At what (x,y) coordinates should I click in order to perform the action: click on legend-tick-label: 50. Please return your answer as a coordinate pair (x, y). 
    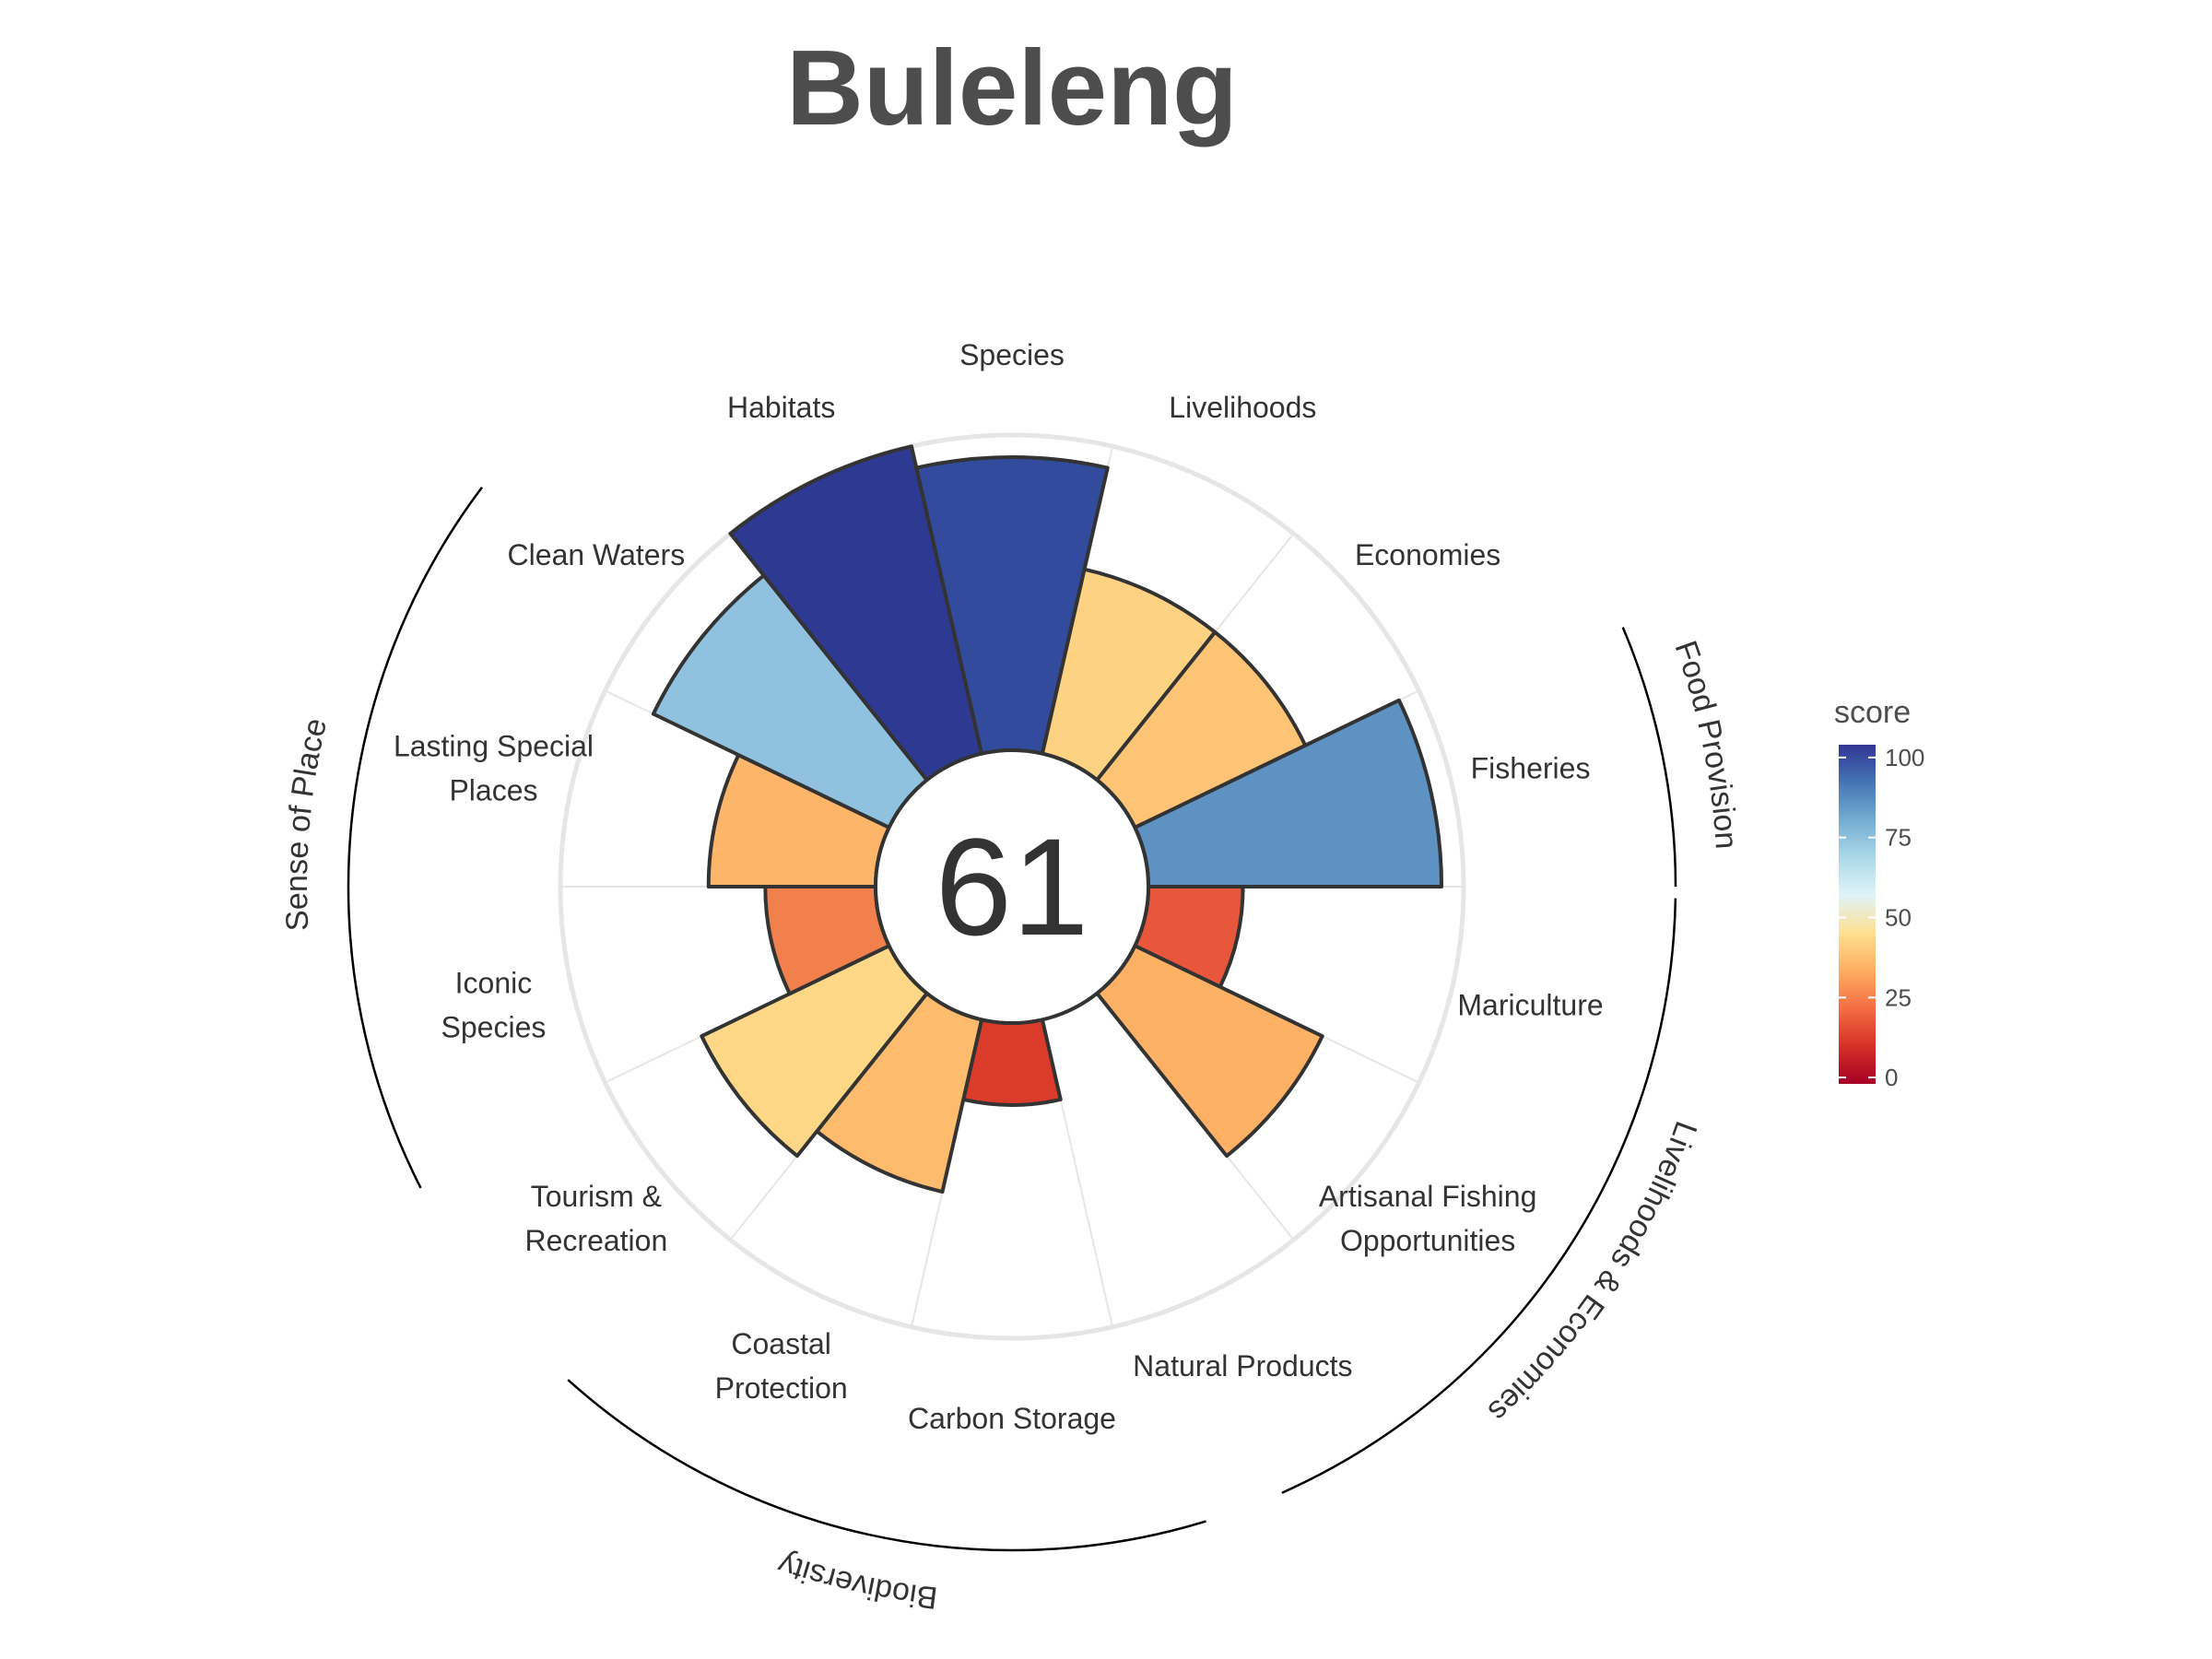
    Looking at the image, I should click on (1898, 917).